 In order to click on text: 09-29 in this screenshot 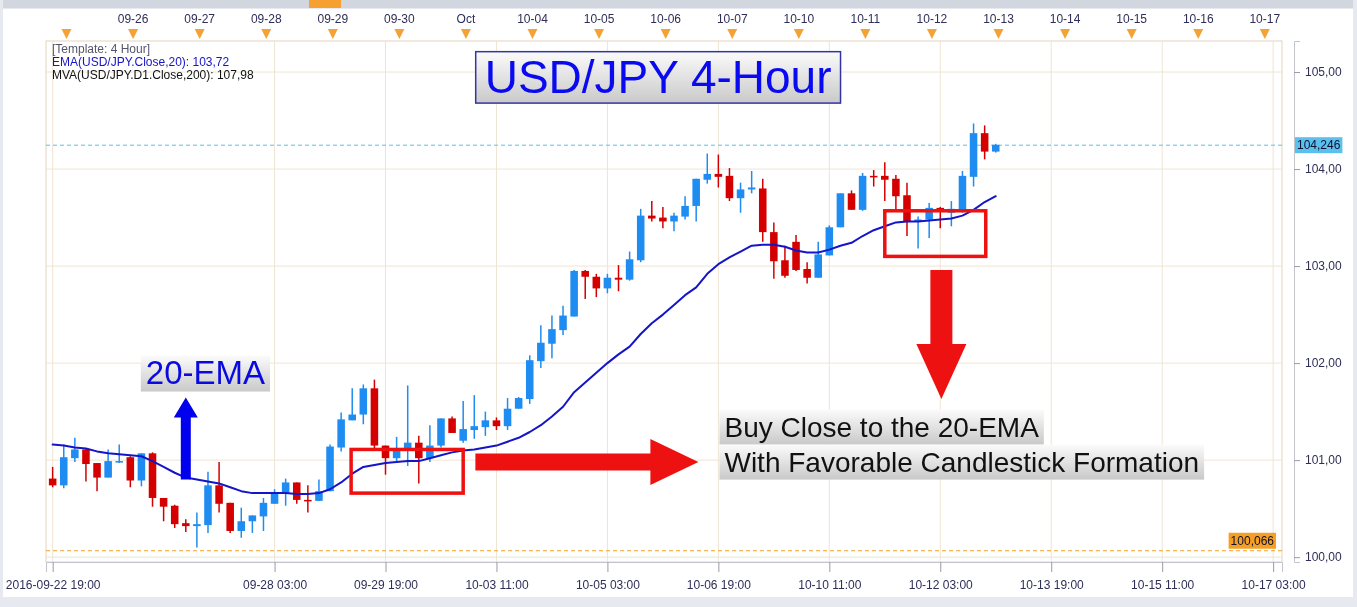, I will do `click(333, 19)`.